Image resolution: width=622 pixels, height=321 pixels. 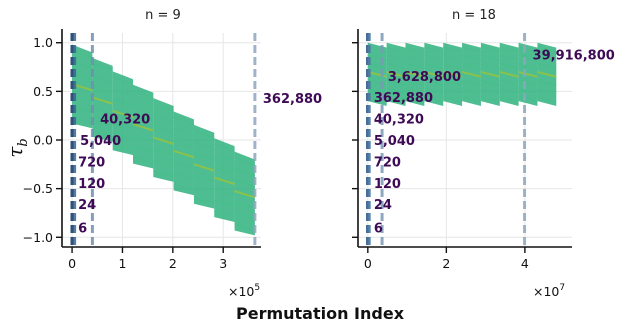 I want to click on annotation-label: 362,880, so click(x=403, y=98).